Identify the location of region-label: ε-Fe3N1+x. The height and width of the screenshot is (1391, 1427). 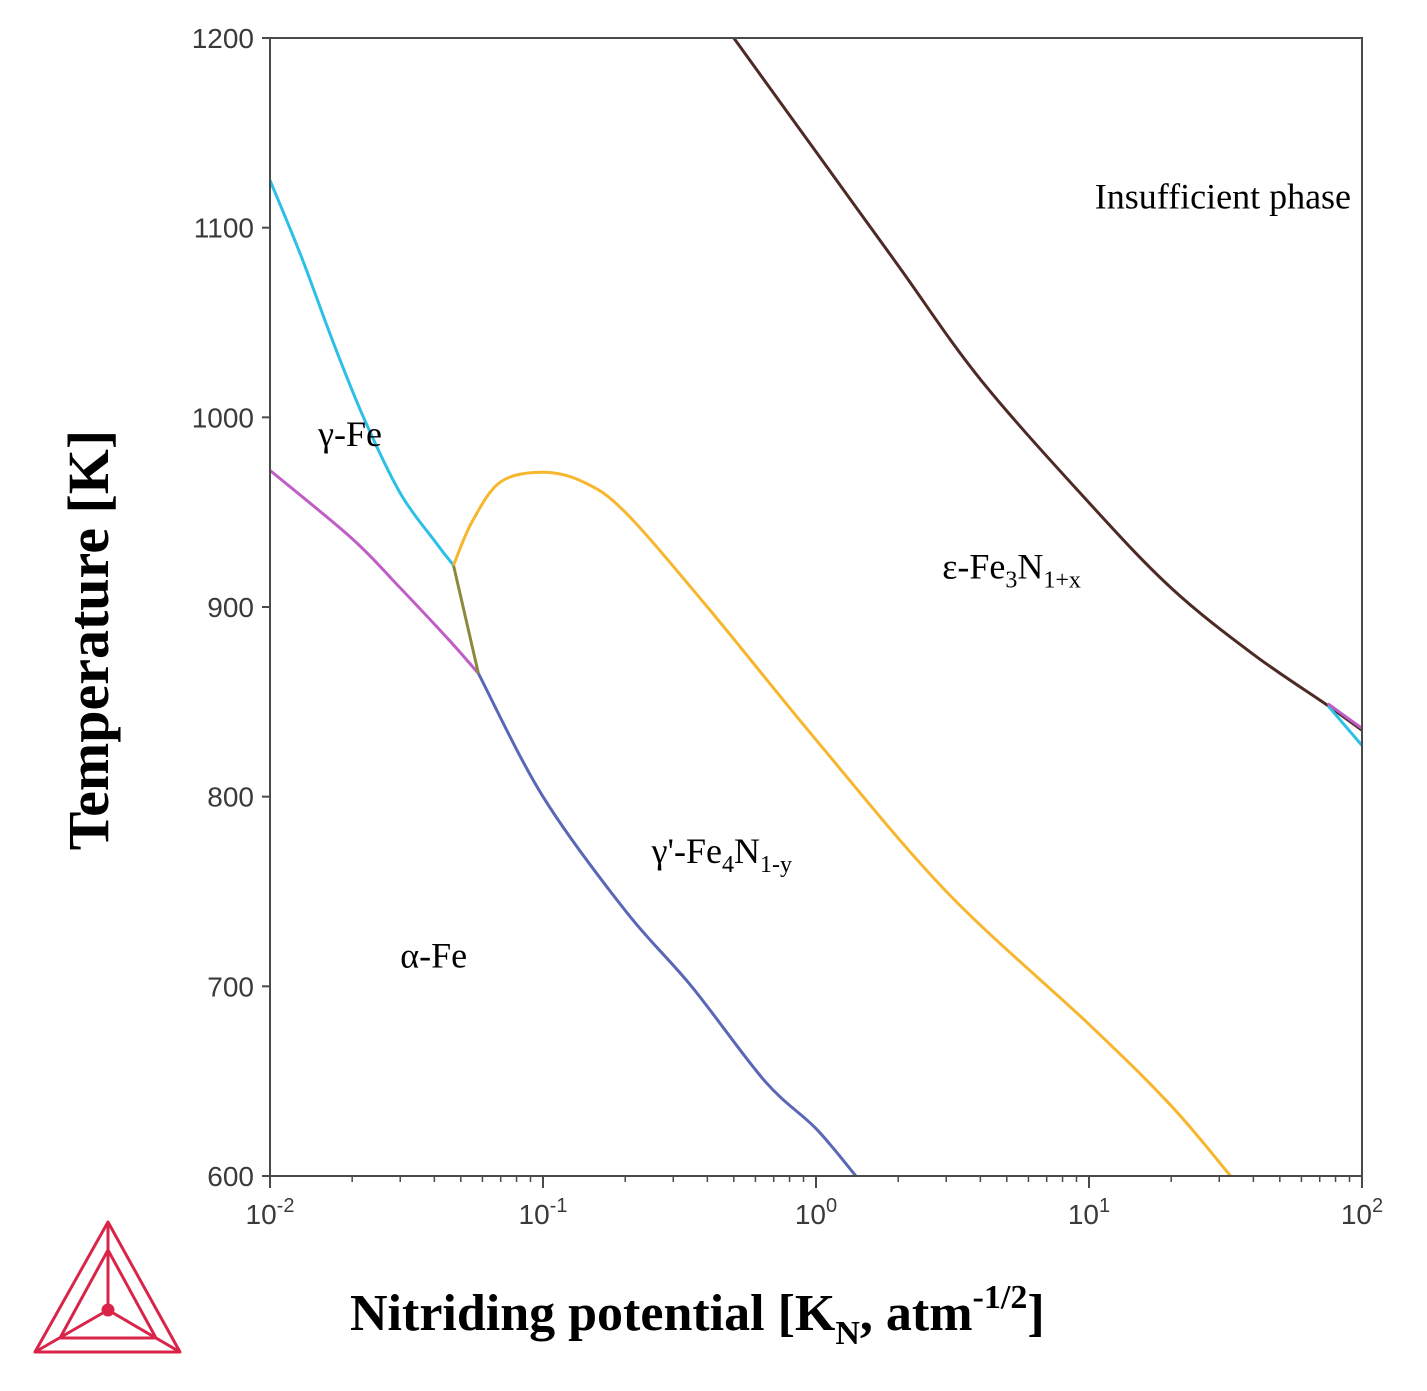
(1011, 570).